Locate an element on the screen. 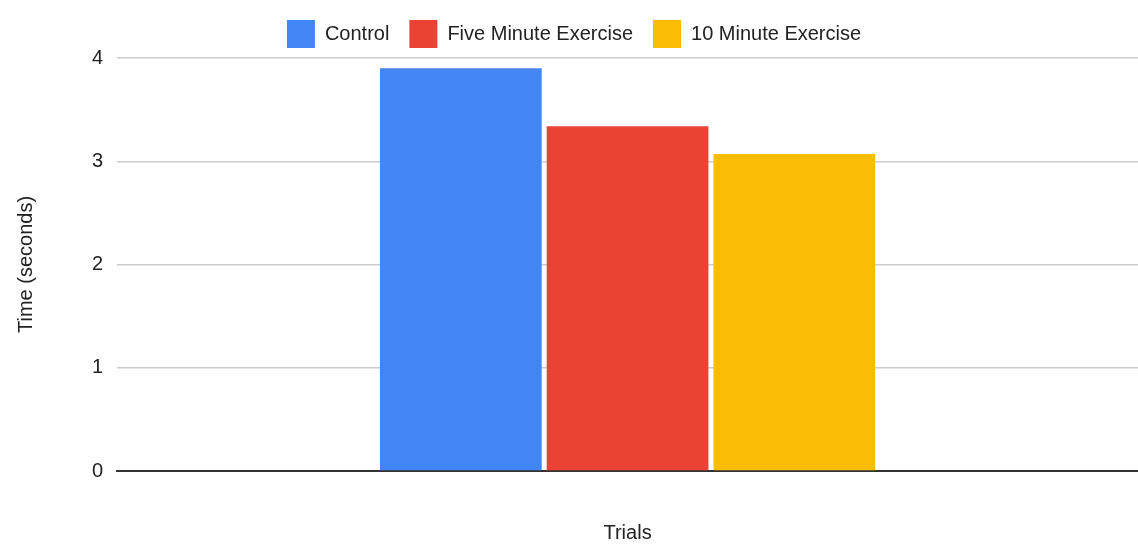 The width and height of the screenshot is (1138, 554). legend-label: Control is located at coordinates (357, 32).